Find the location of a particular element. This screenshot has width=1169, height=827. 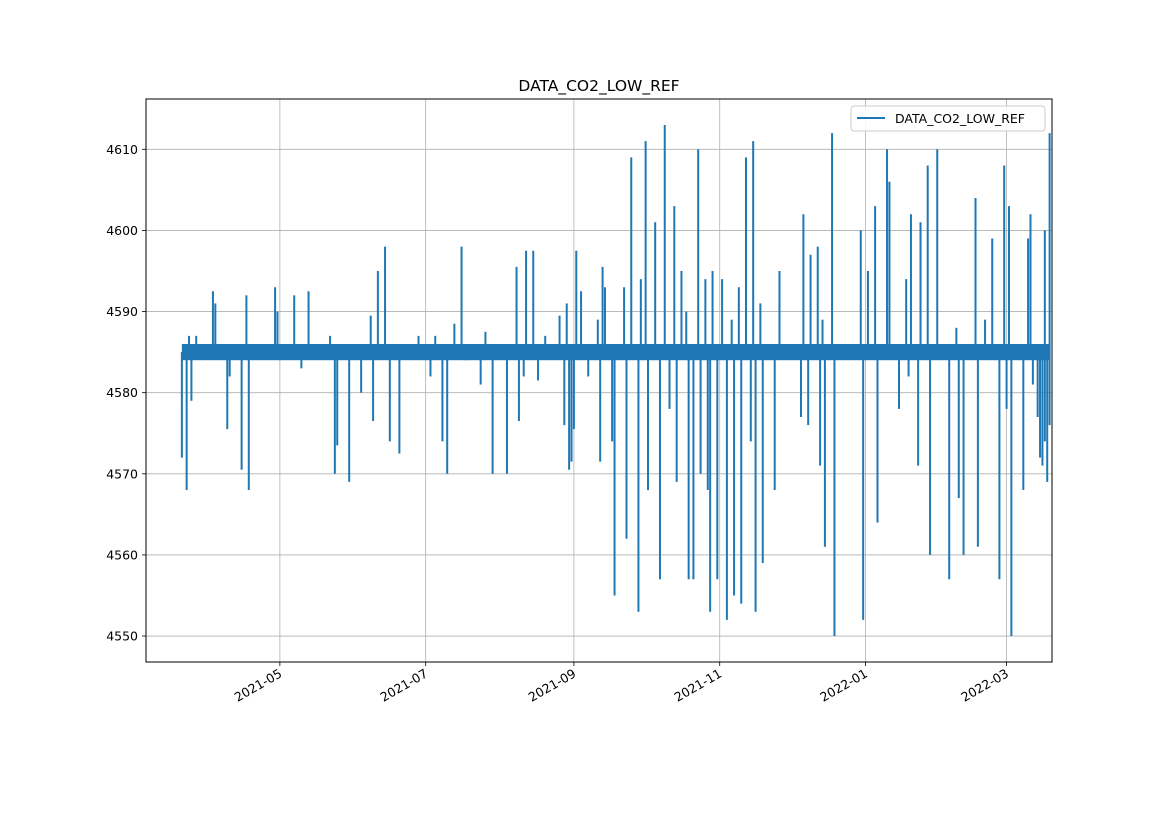

y-tick-label: 4600 is located at coordinates (122, 230).